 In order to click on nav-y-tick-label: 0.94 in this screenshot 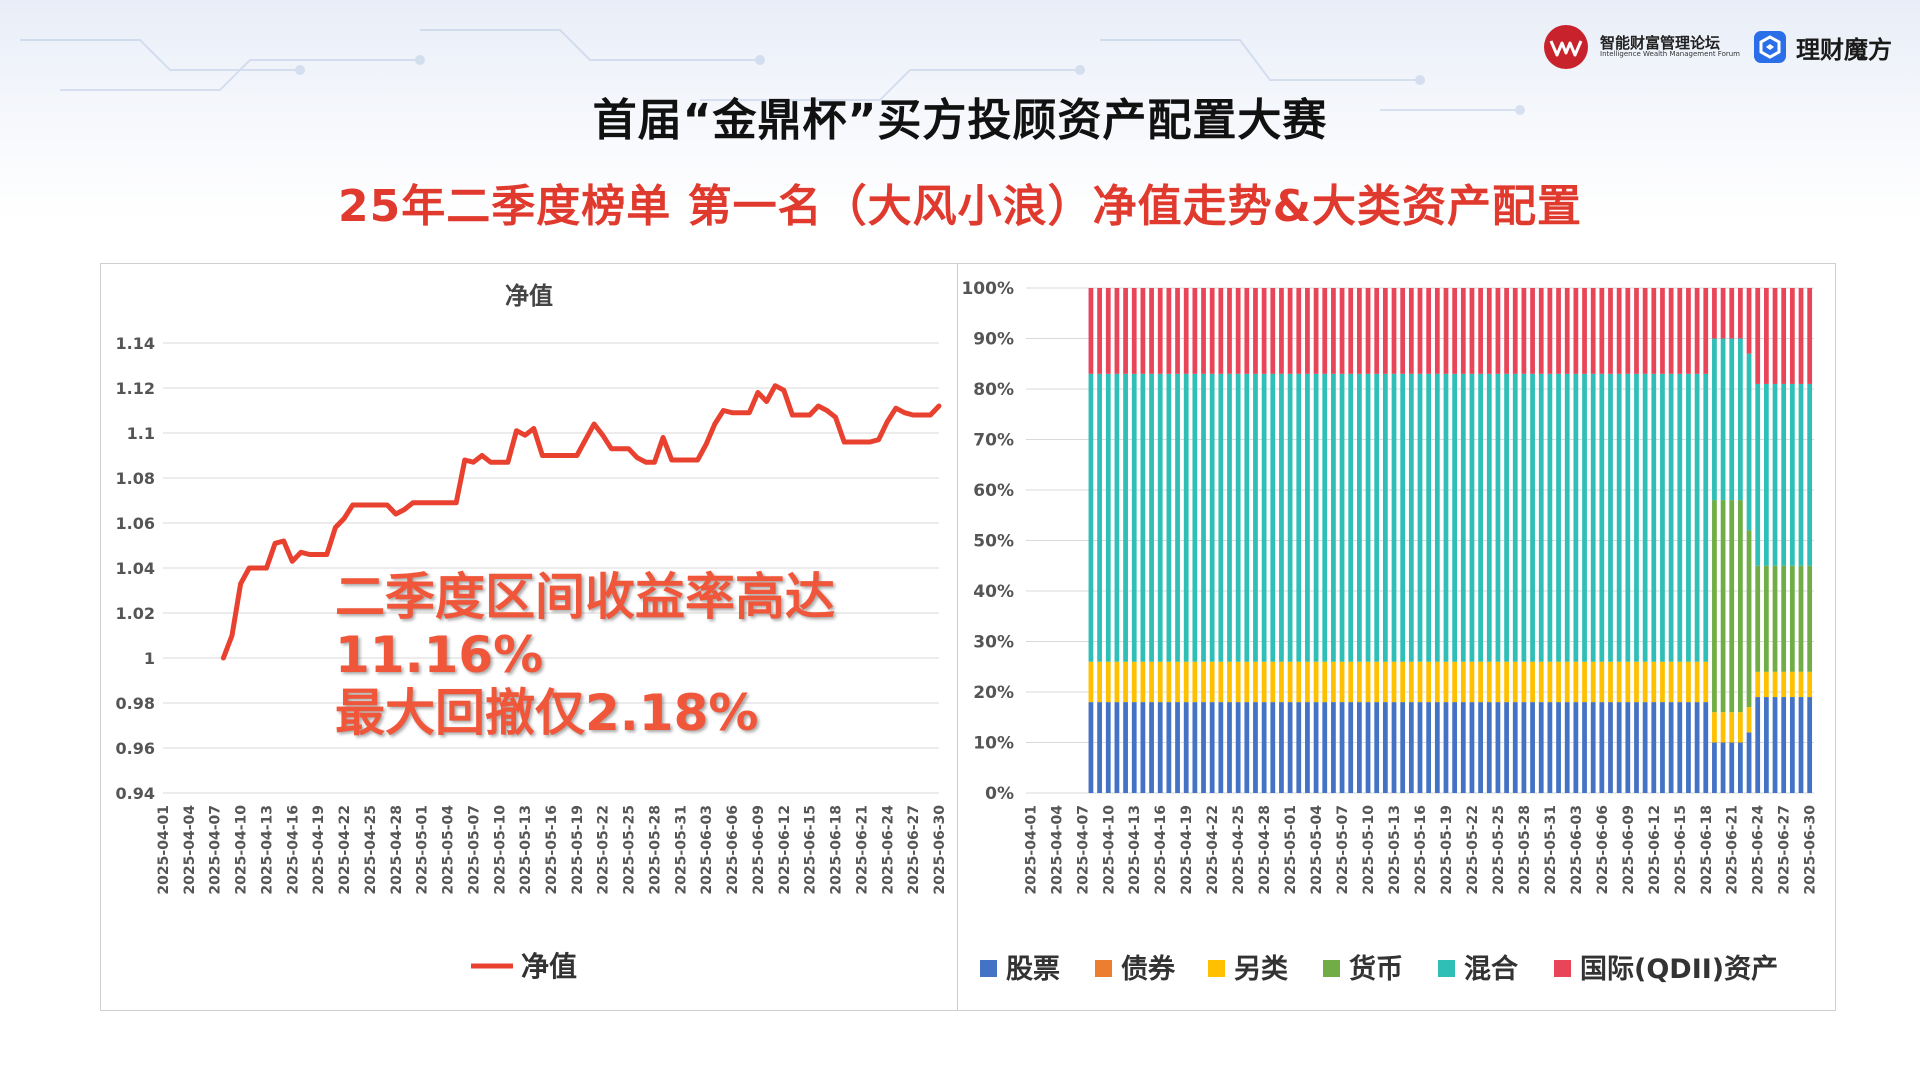, I will do `click(135, 793)`.